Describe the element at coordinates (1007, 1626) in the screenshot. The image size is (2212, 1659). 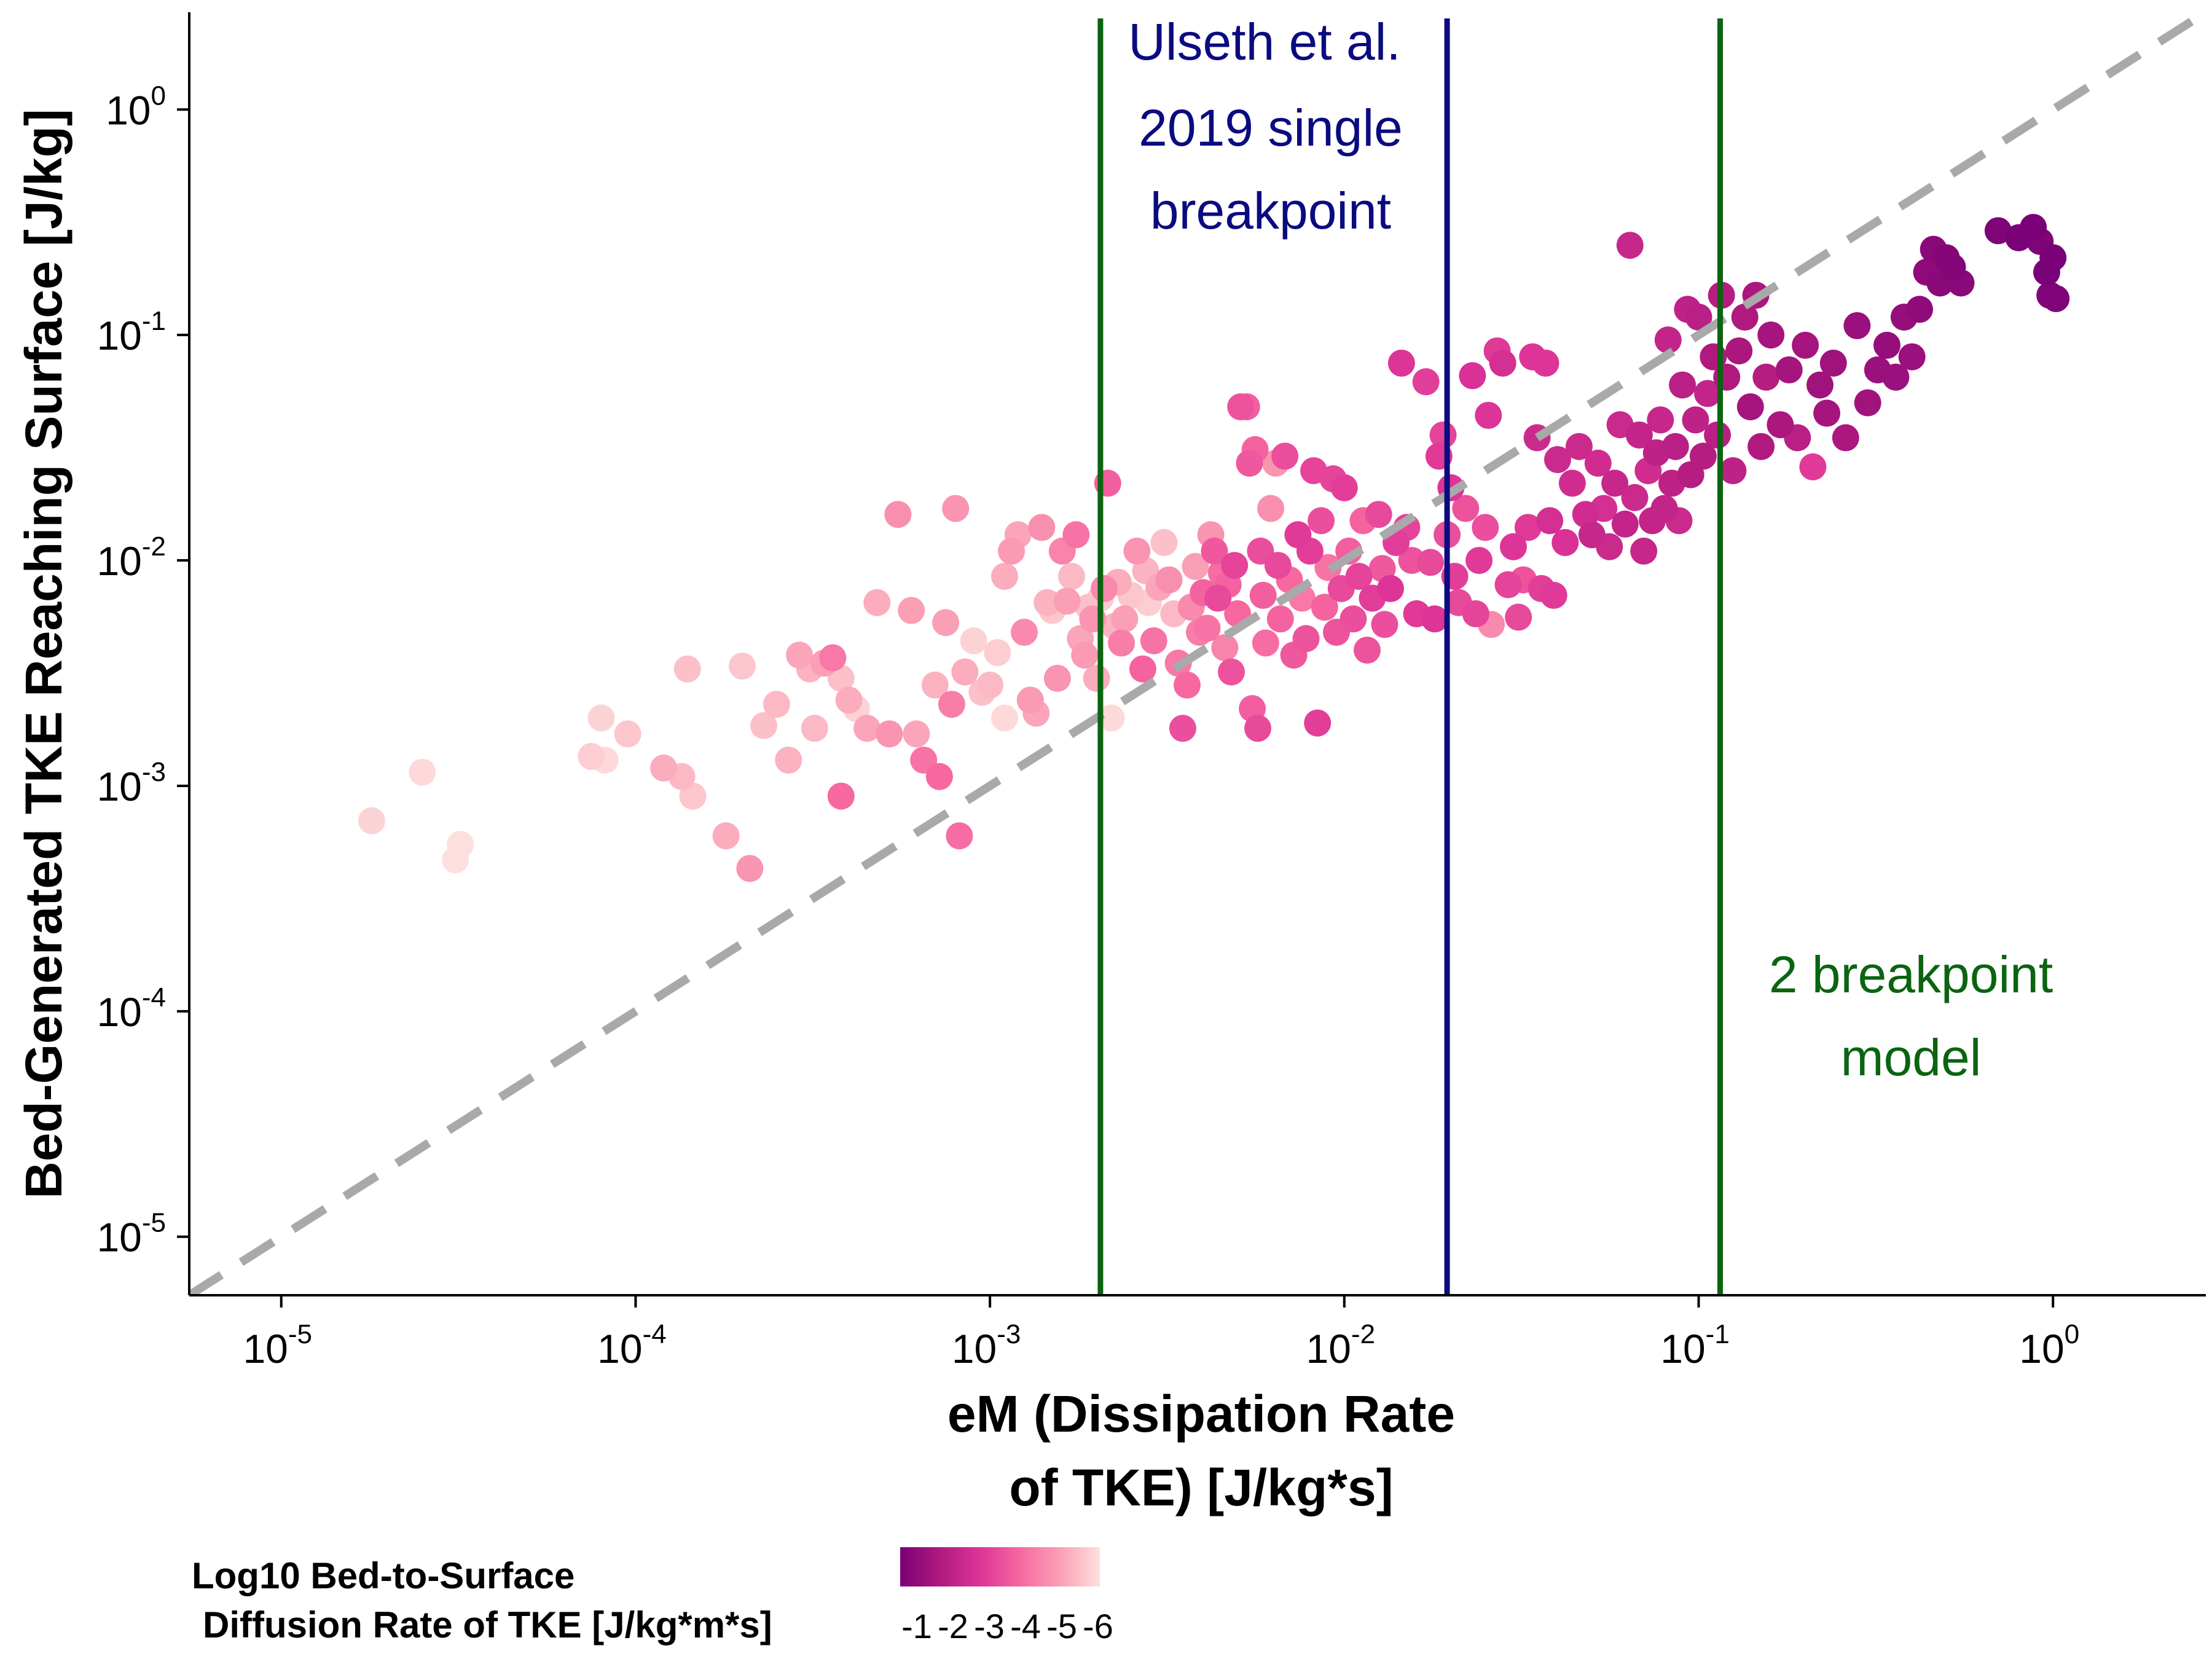
I see `legend-labels: -1 -2 -3 -4 -5 -6` at that location.